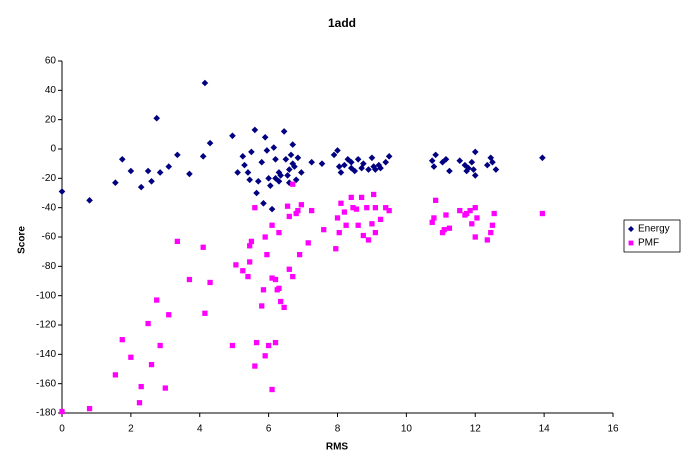 This screenshot has height=467, width=683. Describe the element at coordinates (49, 207) in the screenshot. I see `y-tick-label: -40` at that location.